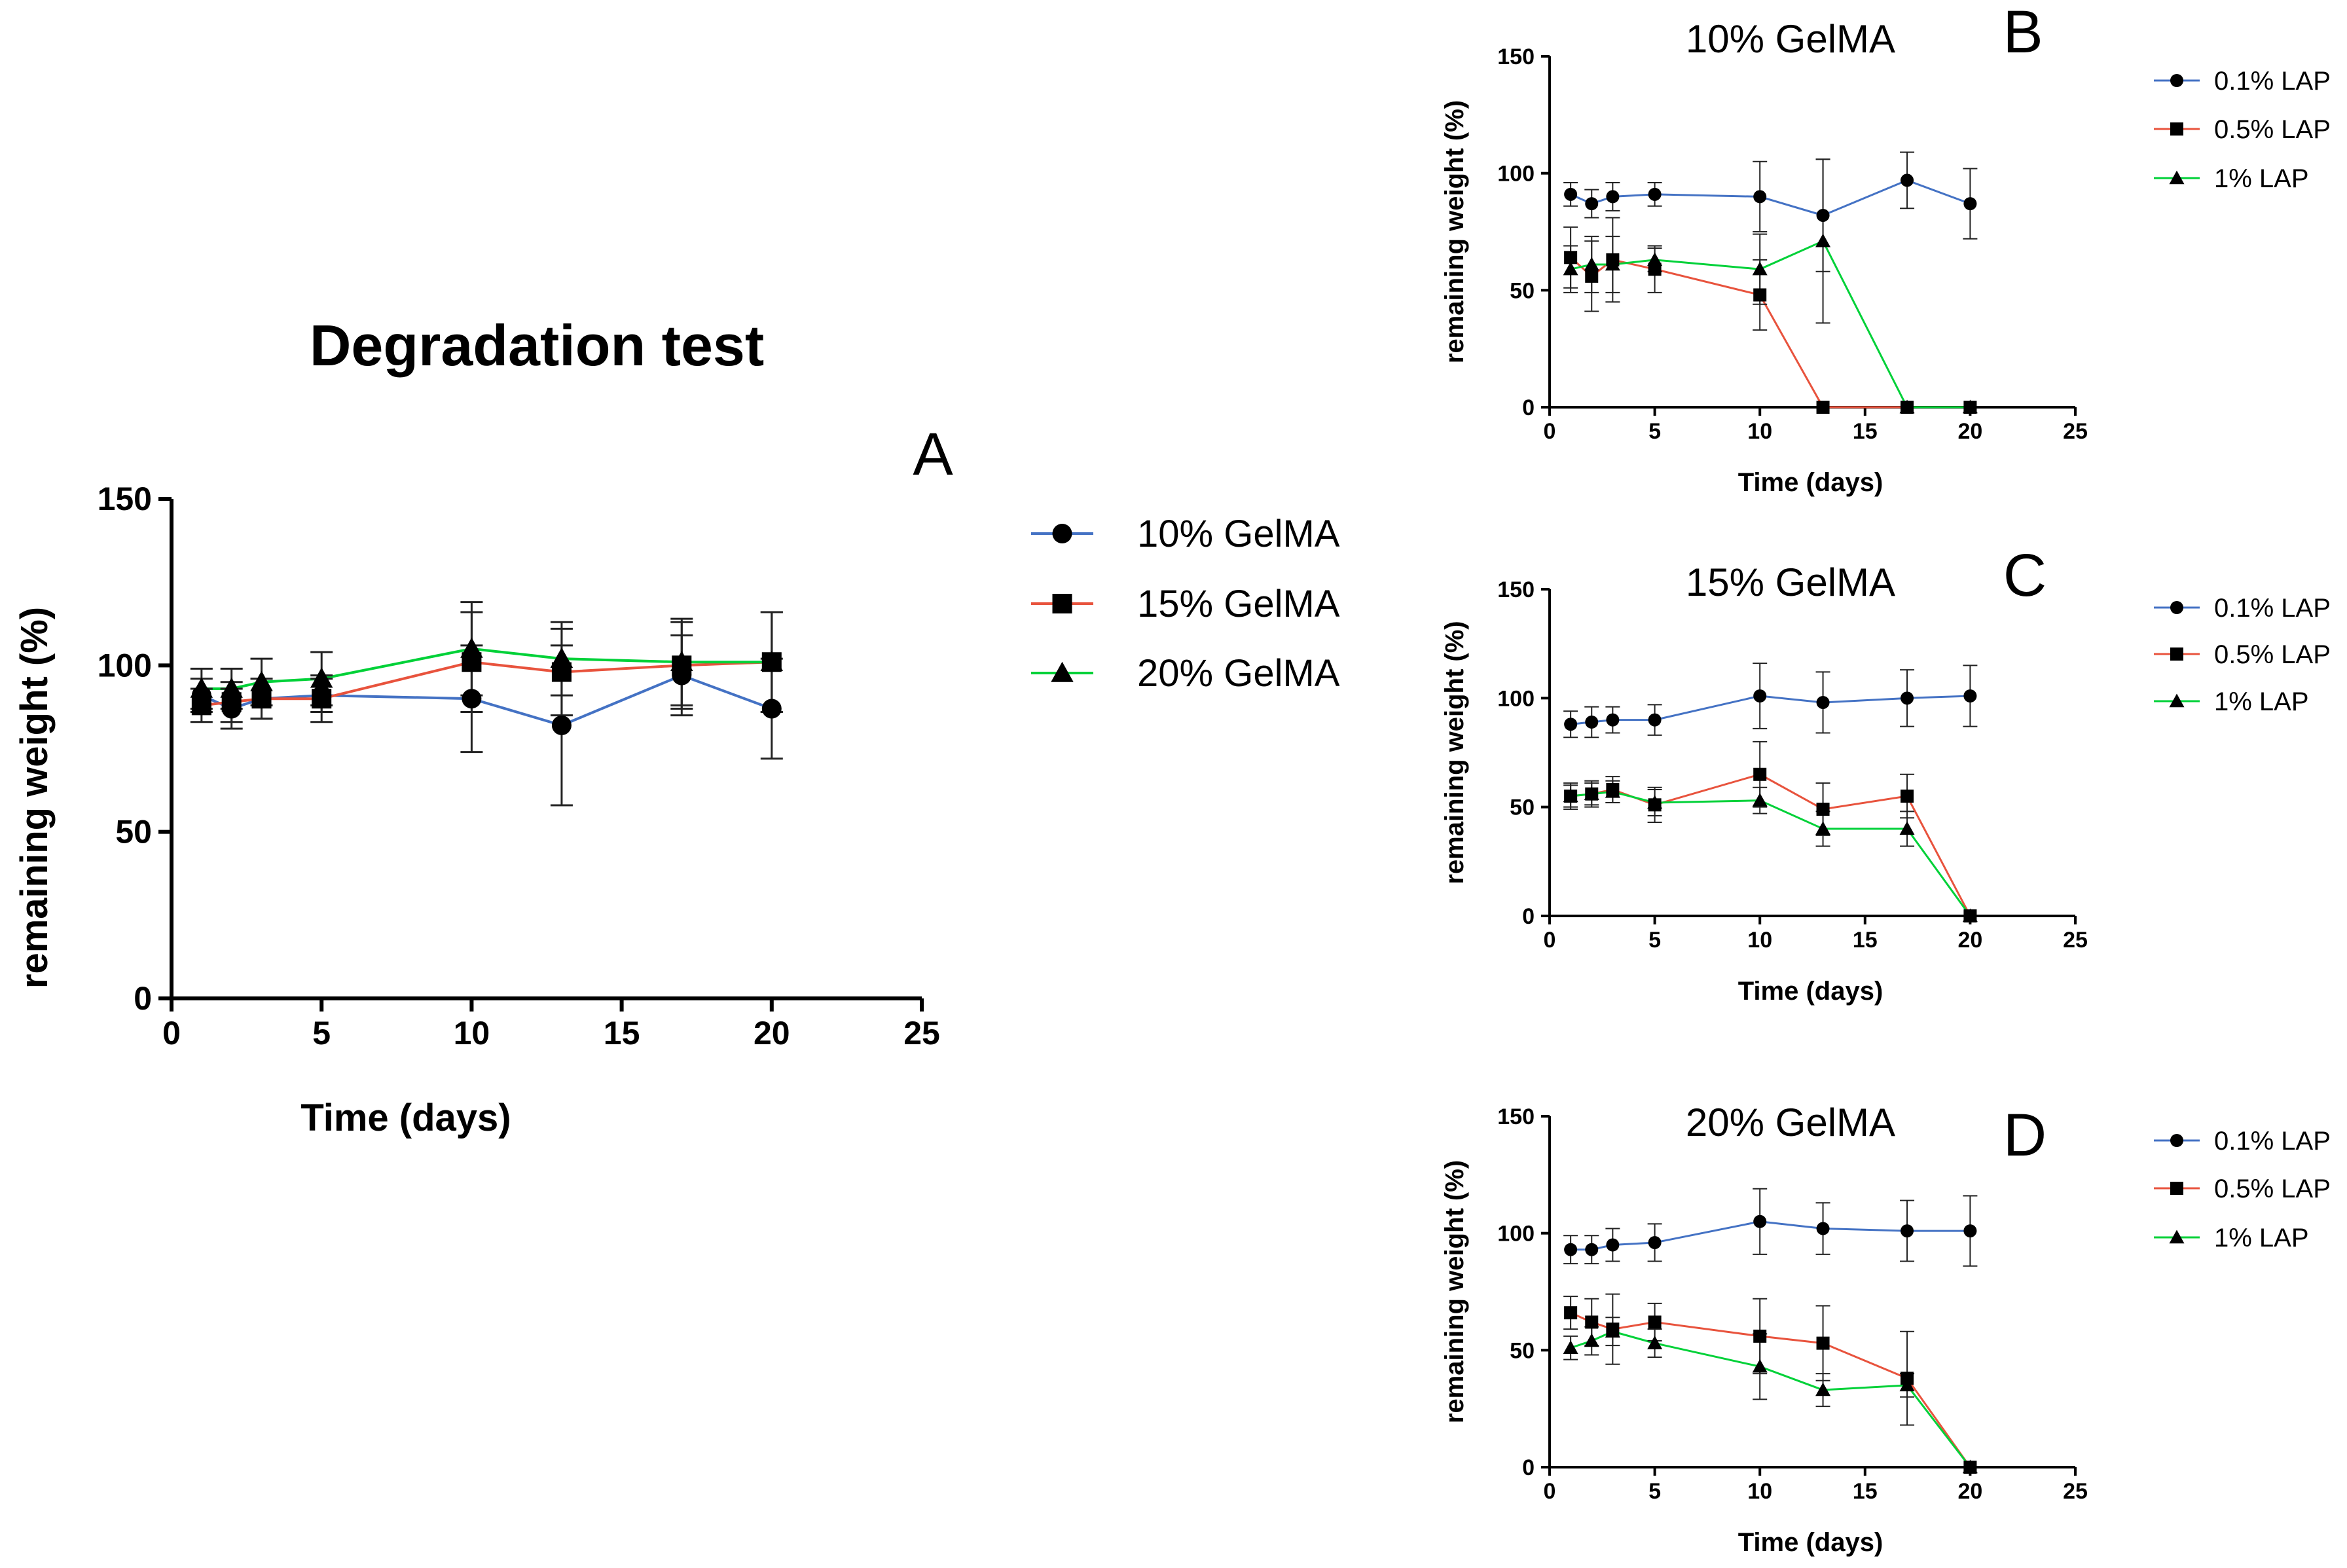 This screenshot has height=1568, width=2347. Describe the element at coordinates (2273, 608) in the screenshot. I see `legend-label: 0.1% LAP` at that location.